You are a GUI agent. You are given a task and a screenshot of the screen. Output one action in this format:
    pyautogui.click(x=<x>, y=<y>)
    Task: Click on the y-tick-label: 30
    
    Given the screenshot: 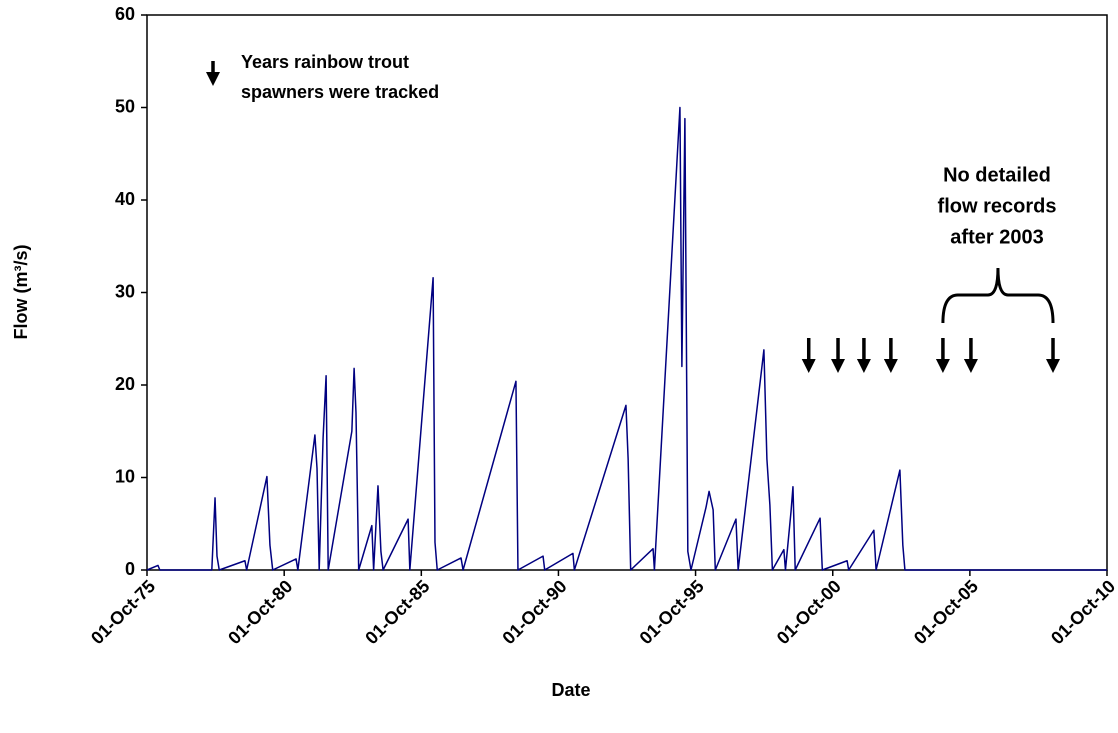 What is the action you would take?
    pyautogui.click(x=125, y=291)
    